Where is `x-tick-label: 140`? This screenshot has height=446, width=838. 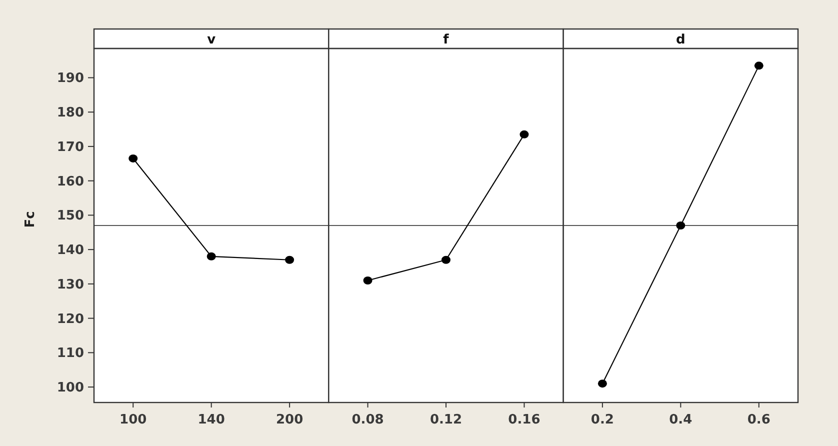
x-tick-label: 140 is located at coordinates (211, 420).